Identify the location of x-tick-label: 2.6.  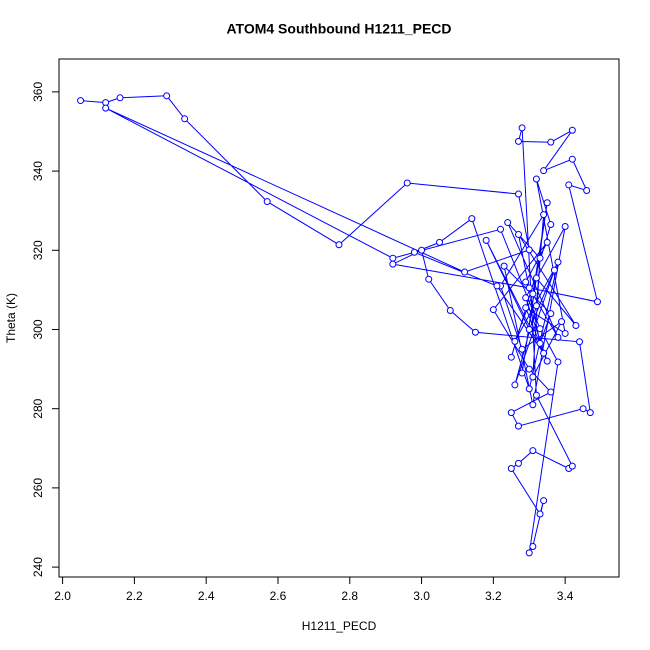
(278, 596).